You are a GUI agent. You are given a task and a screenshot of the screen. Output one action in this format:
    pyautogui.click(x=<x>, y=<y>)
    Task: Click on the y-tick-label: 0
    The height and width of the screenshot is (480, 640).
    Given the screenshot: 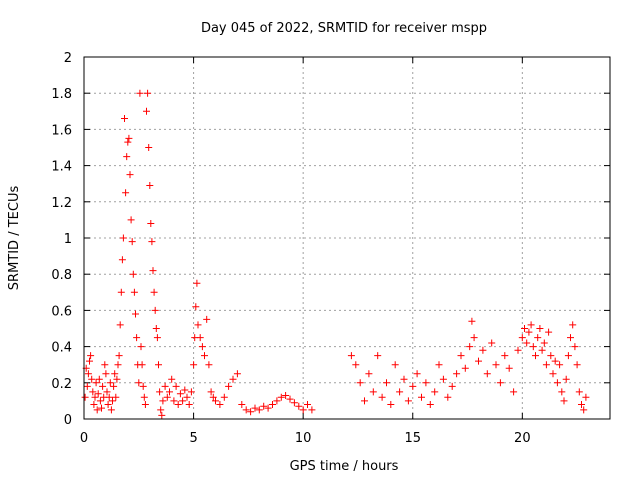 What is the action you would take?
    pyautogui.click(x=68, y=420)
    